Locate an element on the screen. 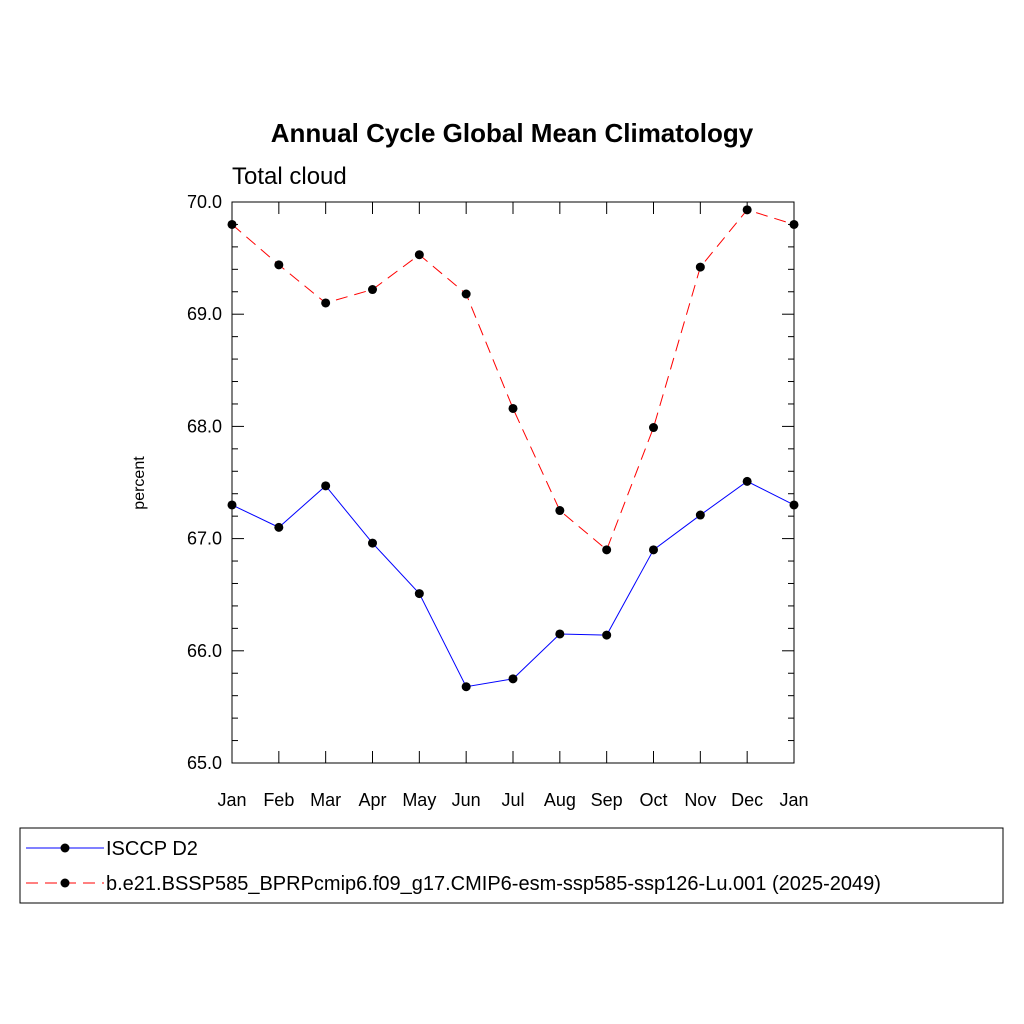  x-tick-label: Apr is located at coordinates (372, 800).